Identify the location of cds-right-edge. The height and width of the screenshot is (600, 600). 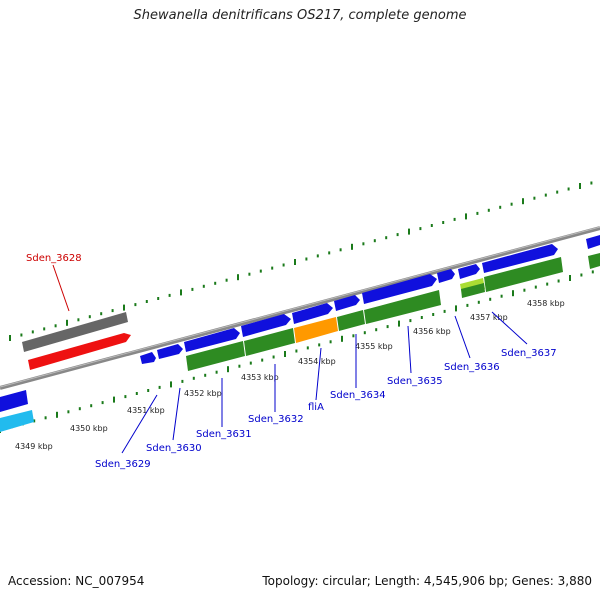
(593, 242).